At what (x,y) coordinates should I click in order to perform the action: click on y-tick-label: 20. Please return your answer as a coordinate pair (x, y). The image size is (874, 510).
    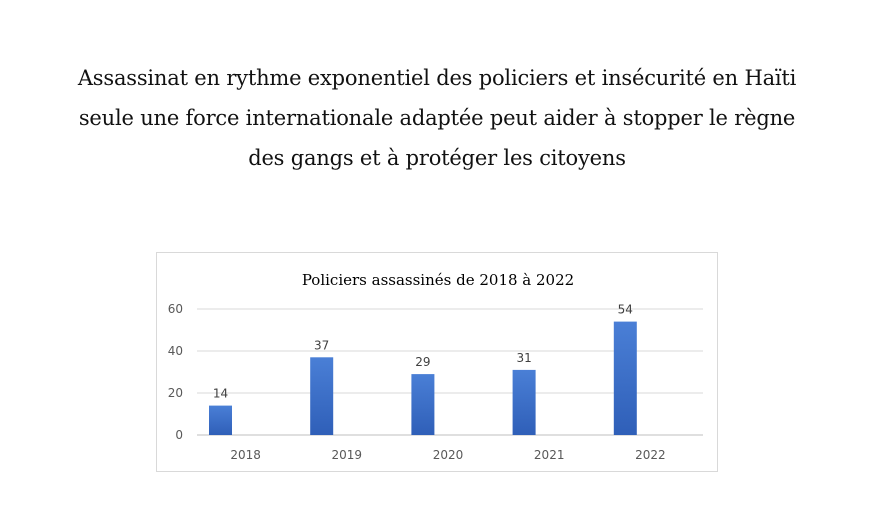
    Looking at the image, I should click on (175, 393).